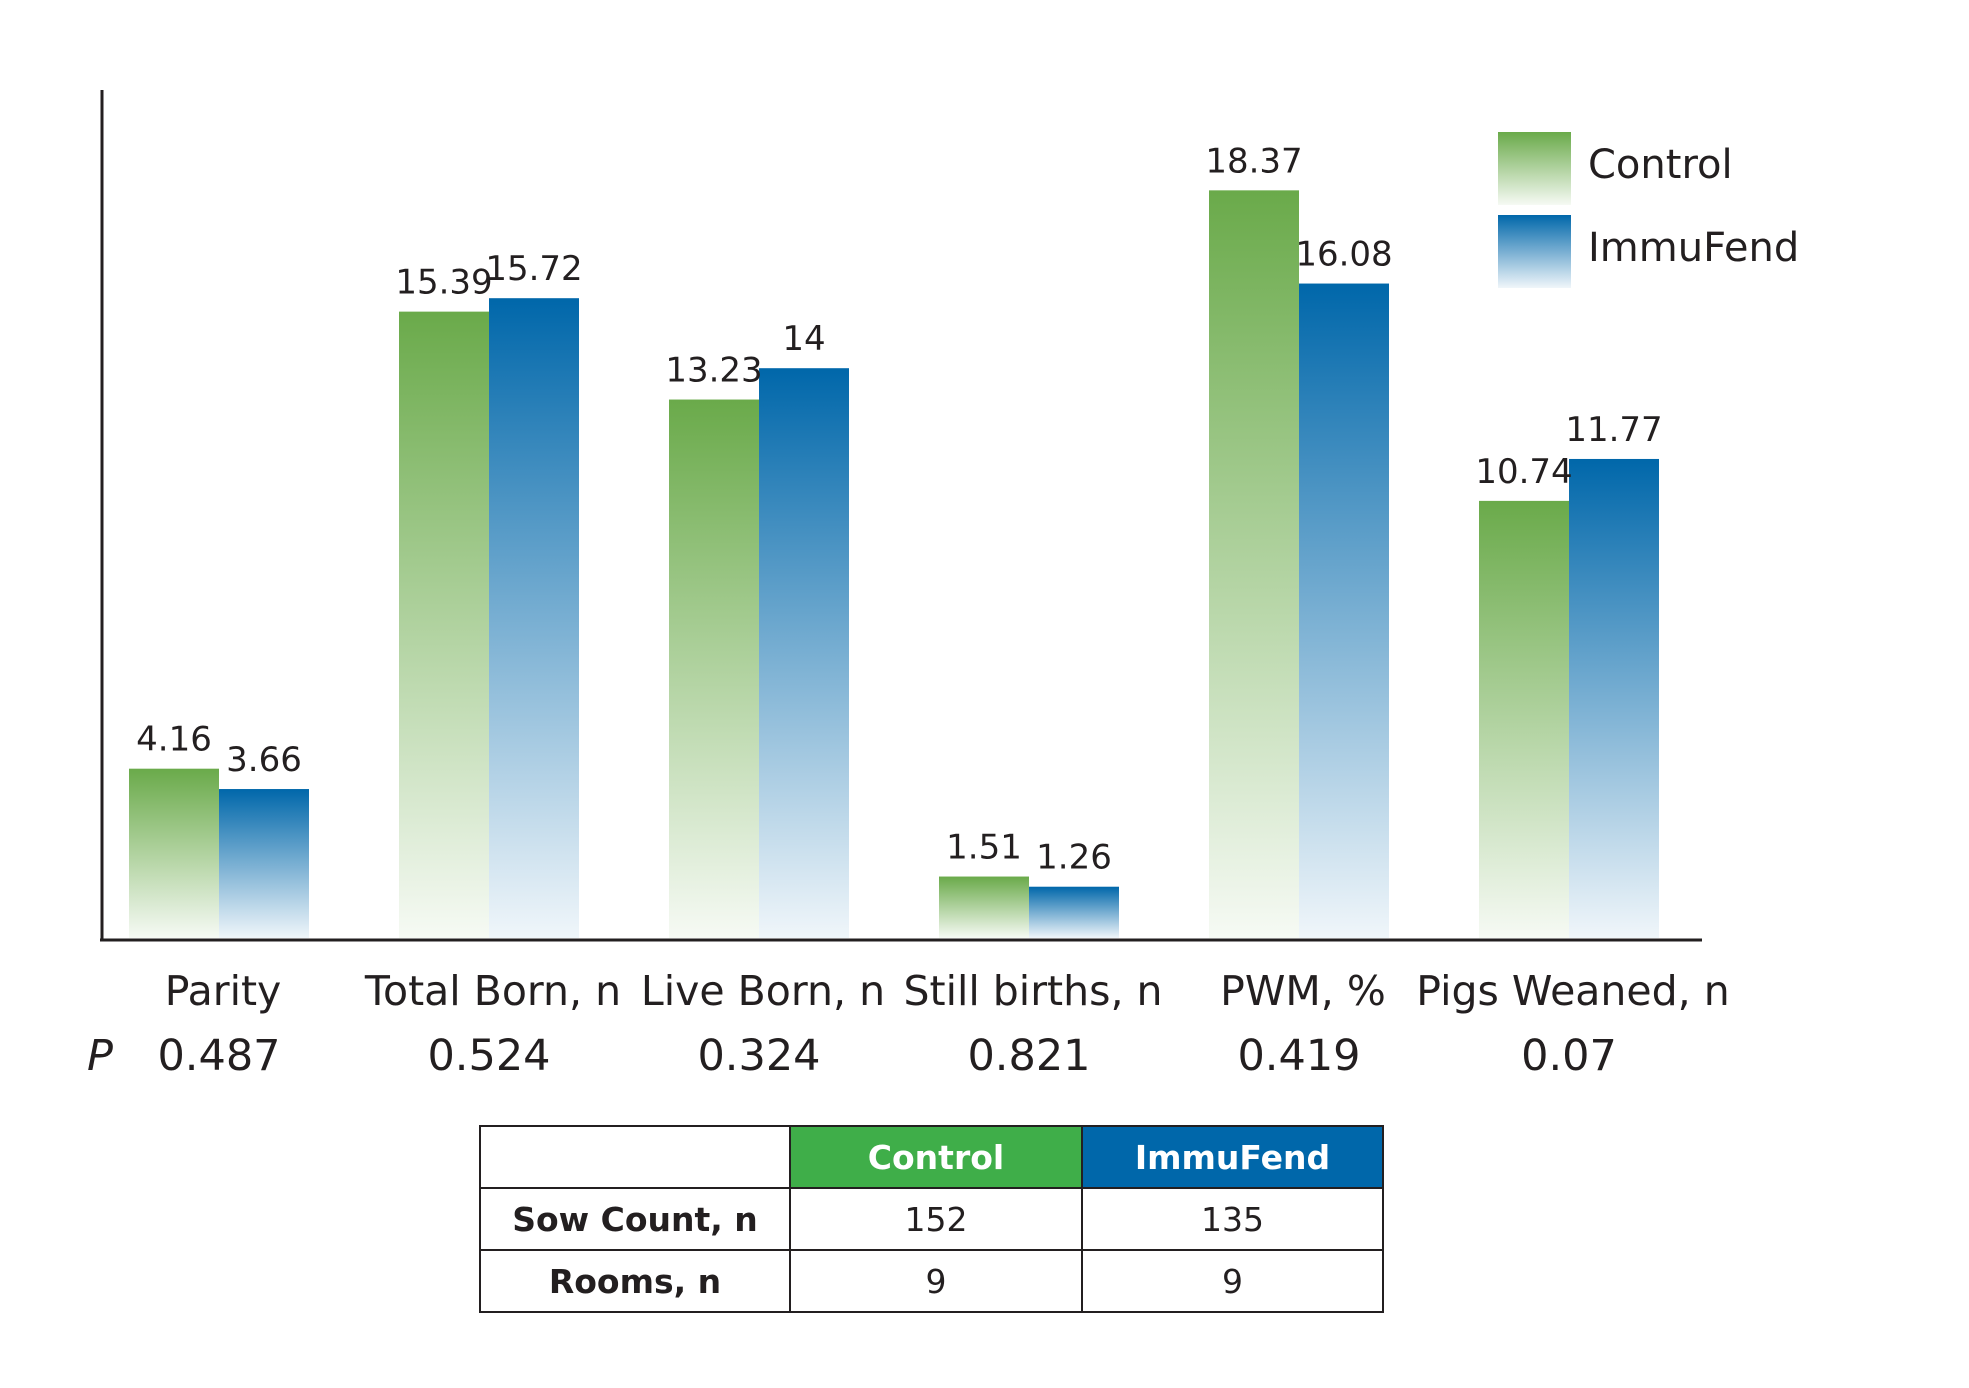  I want to click on category-label: Pigs Weaned, n, so click(1572, 991).